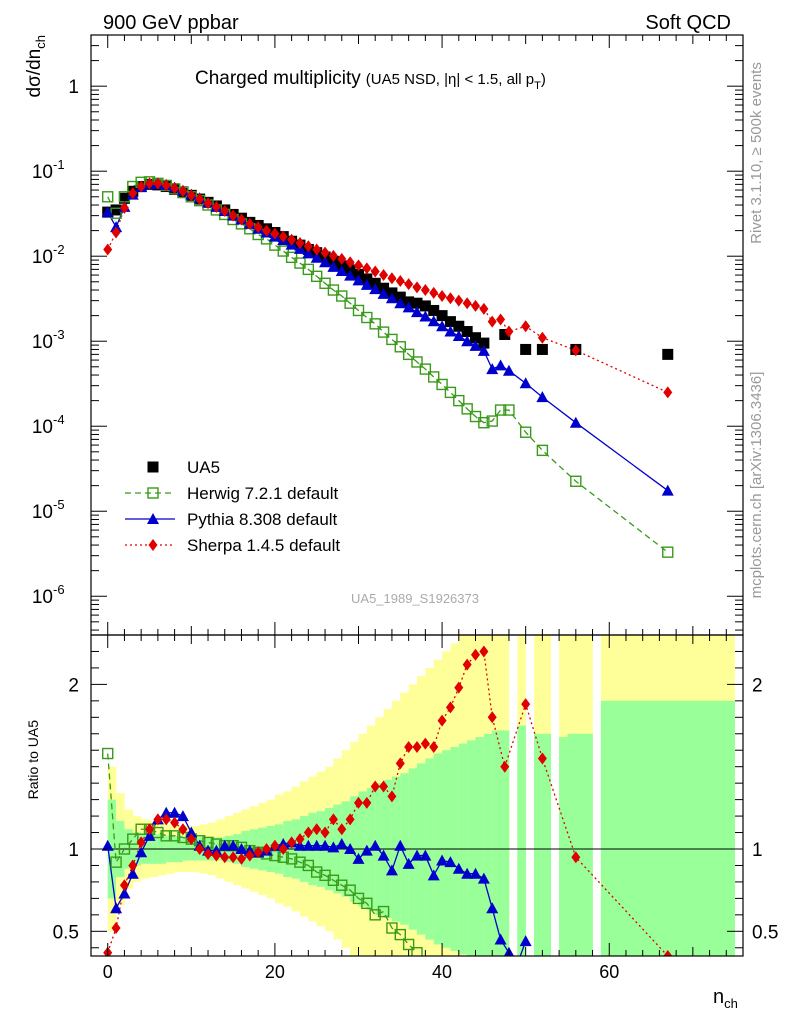 The image size is (786, 1024). Describe the element at coordinates (36, 66) in the screenshot. I see `top-y-axis-label: dσ/dnch` at that location.